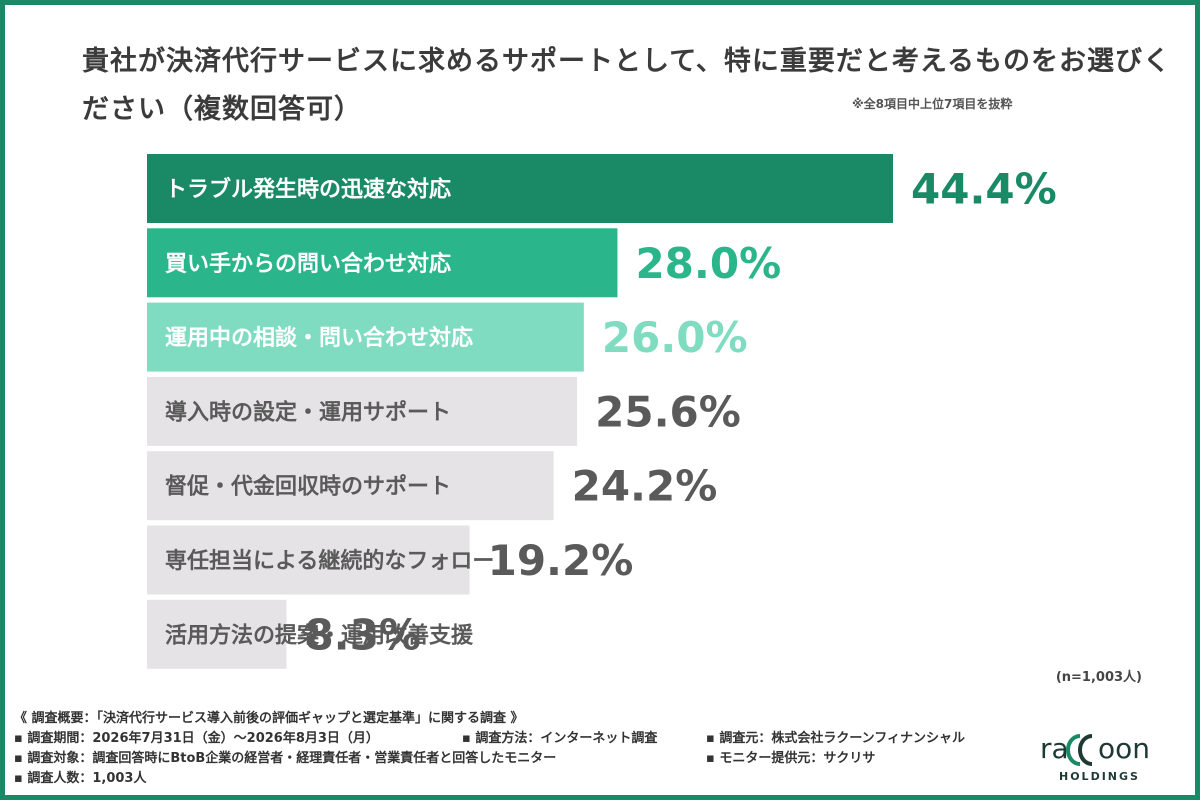 The image size is (1200, 800). What do you see at coordinates (329, 561) in the screenshot?
I see `bar-label-6: 専任担当による継続的なフォロー` at bounding box center [329, 561].